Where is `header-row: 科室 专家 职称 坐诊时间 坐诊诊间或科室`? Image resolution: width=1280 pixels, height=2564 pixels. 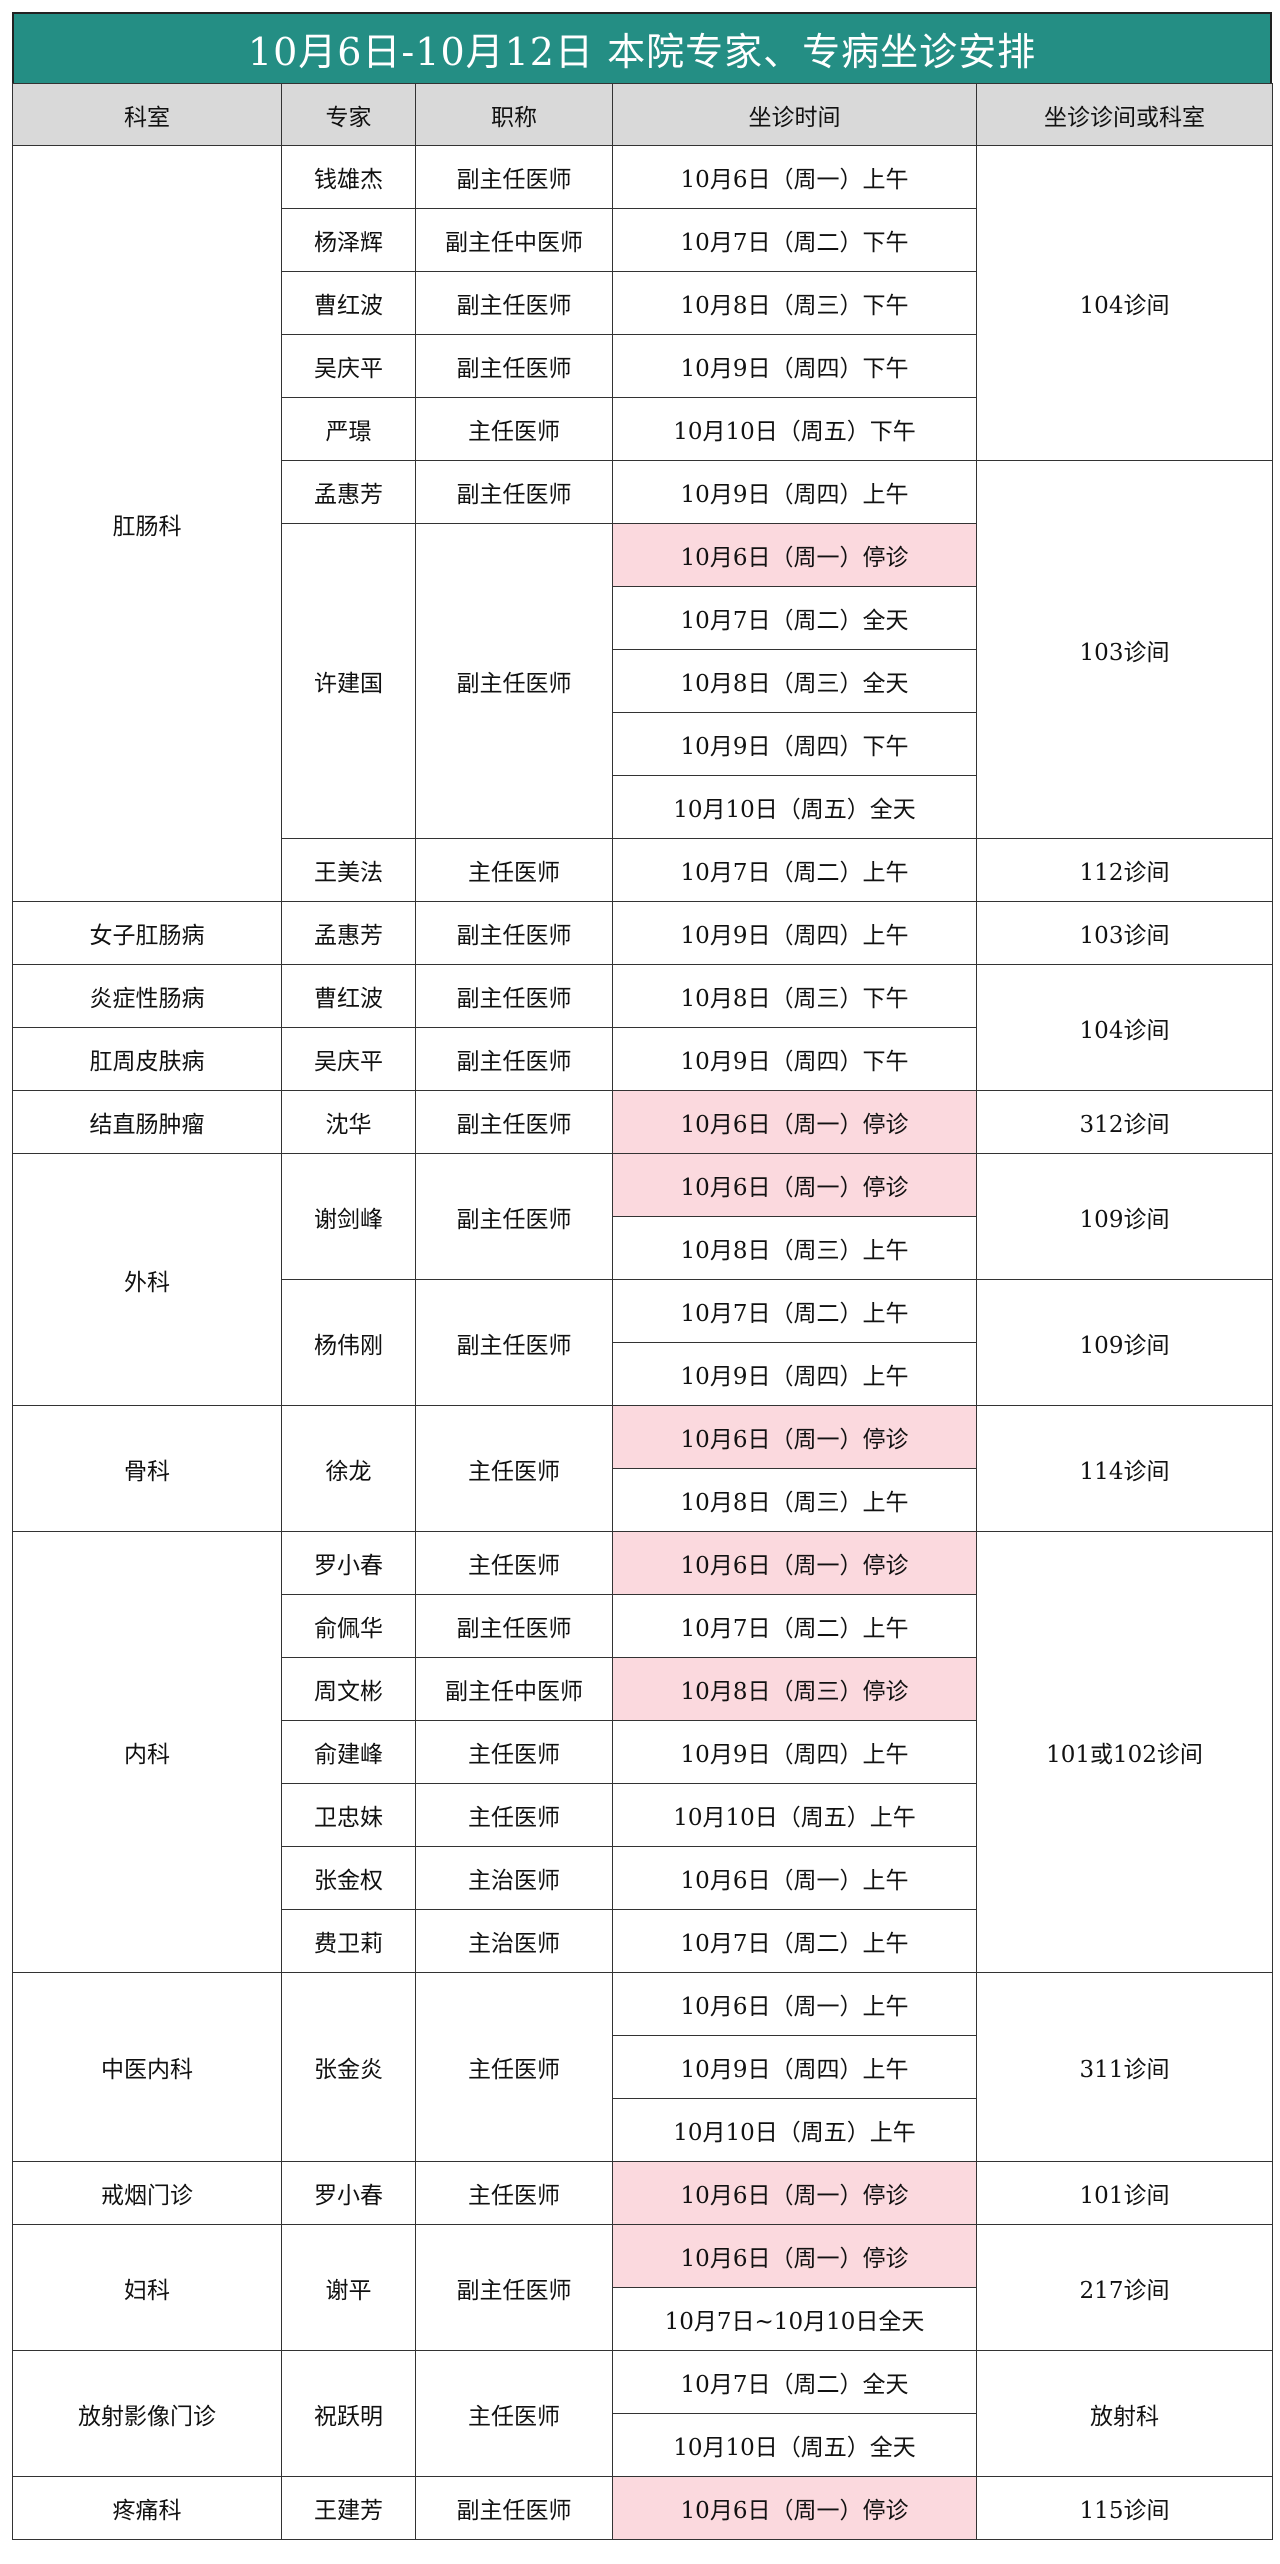 header-row: 科室 专家 职称 坐诊时间 坐诊诊间或科室 is located at coordinates (642, 114).